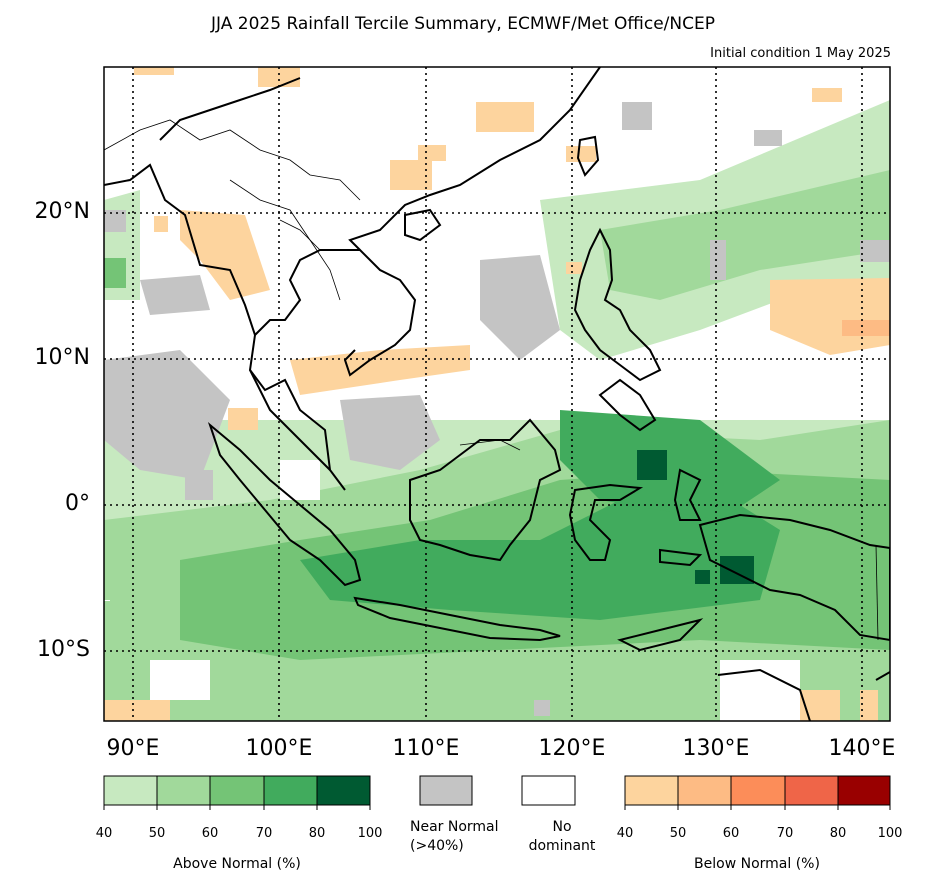 The width and height of the screenshot is (926, 893). Describe the element at coordinates (548, 790) in the screenshot. I see `no-dominant-swatch` at that location.